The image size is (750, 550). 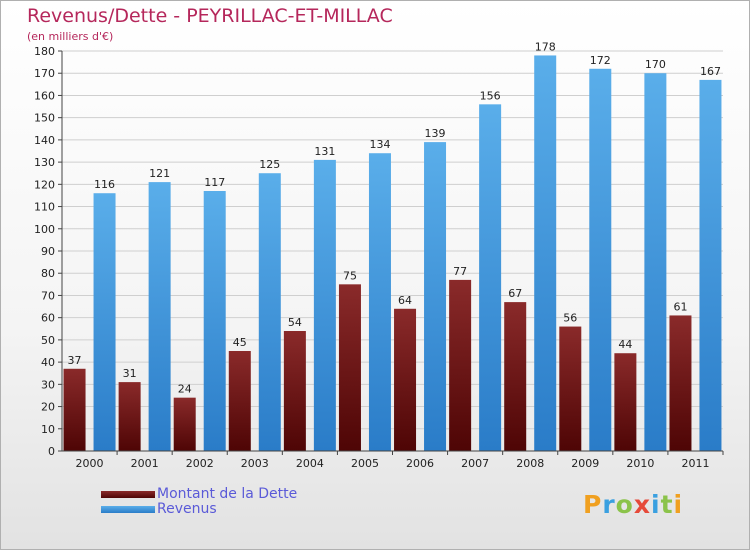 I want to click on y-tick-label: 30, so click(x=48, y=384).